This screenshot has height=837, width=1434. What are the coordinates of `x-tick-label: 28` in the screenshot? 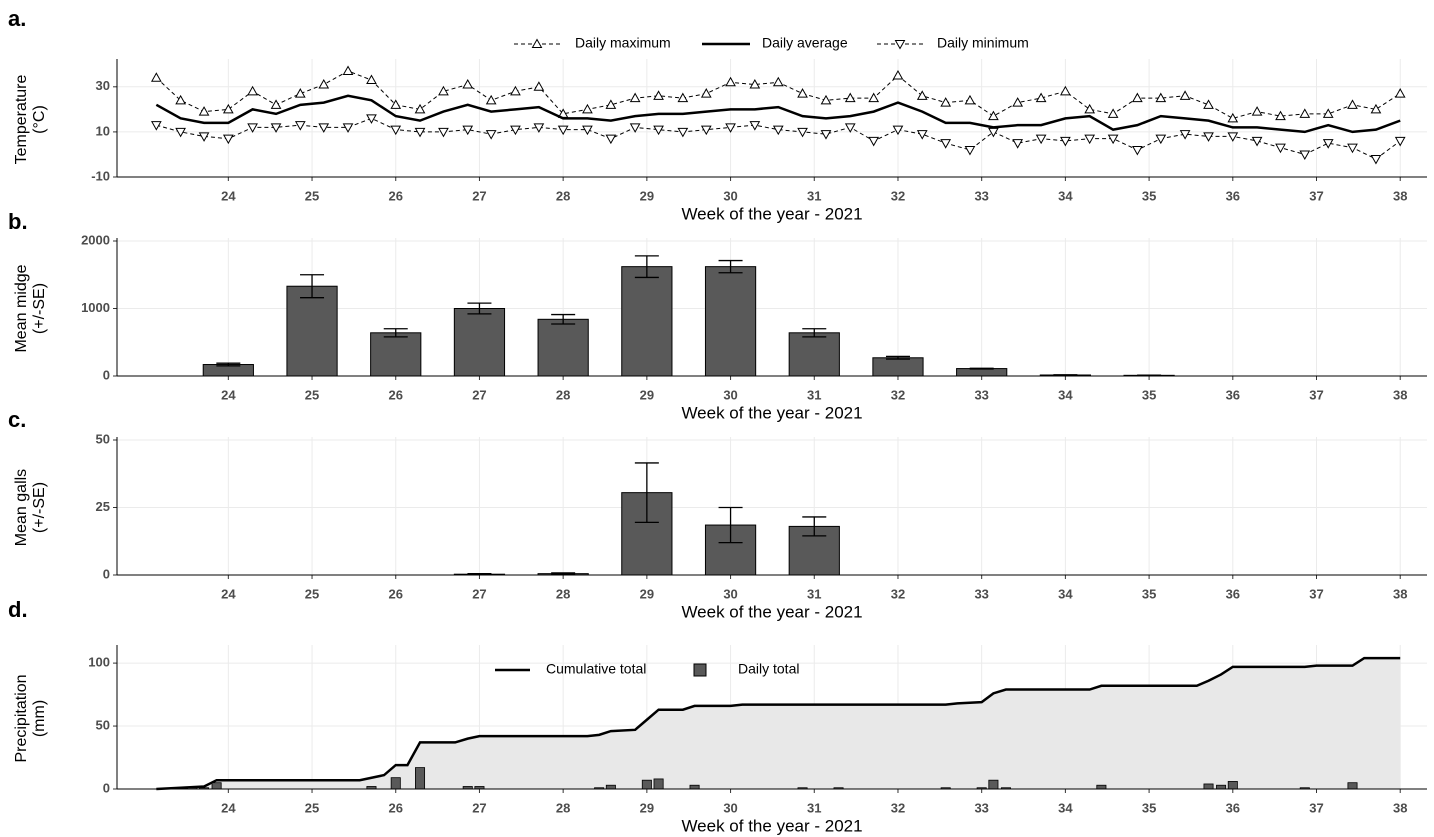 It's located at (563, 807).